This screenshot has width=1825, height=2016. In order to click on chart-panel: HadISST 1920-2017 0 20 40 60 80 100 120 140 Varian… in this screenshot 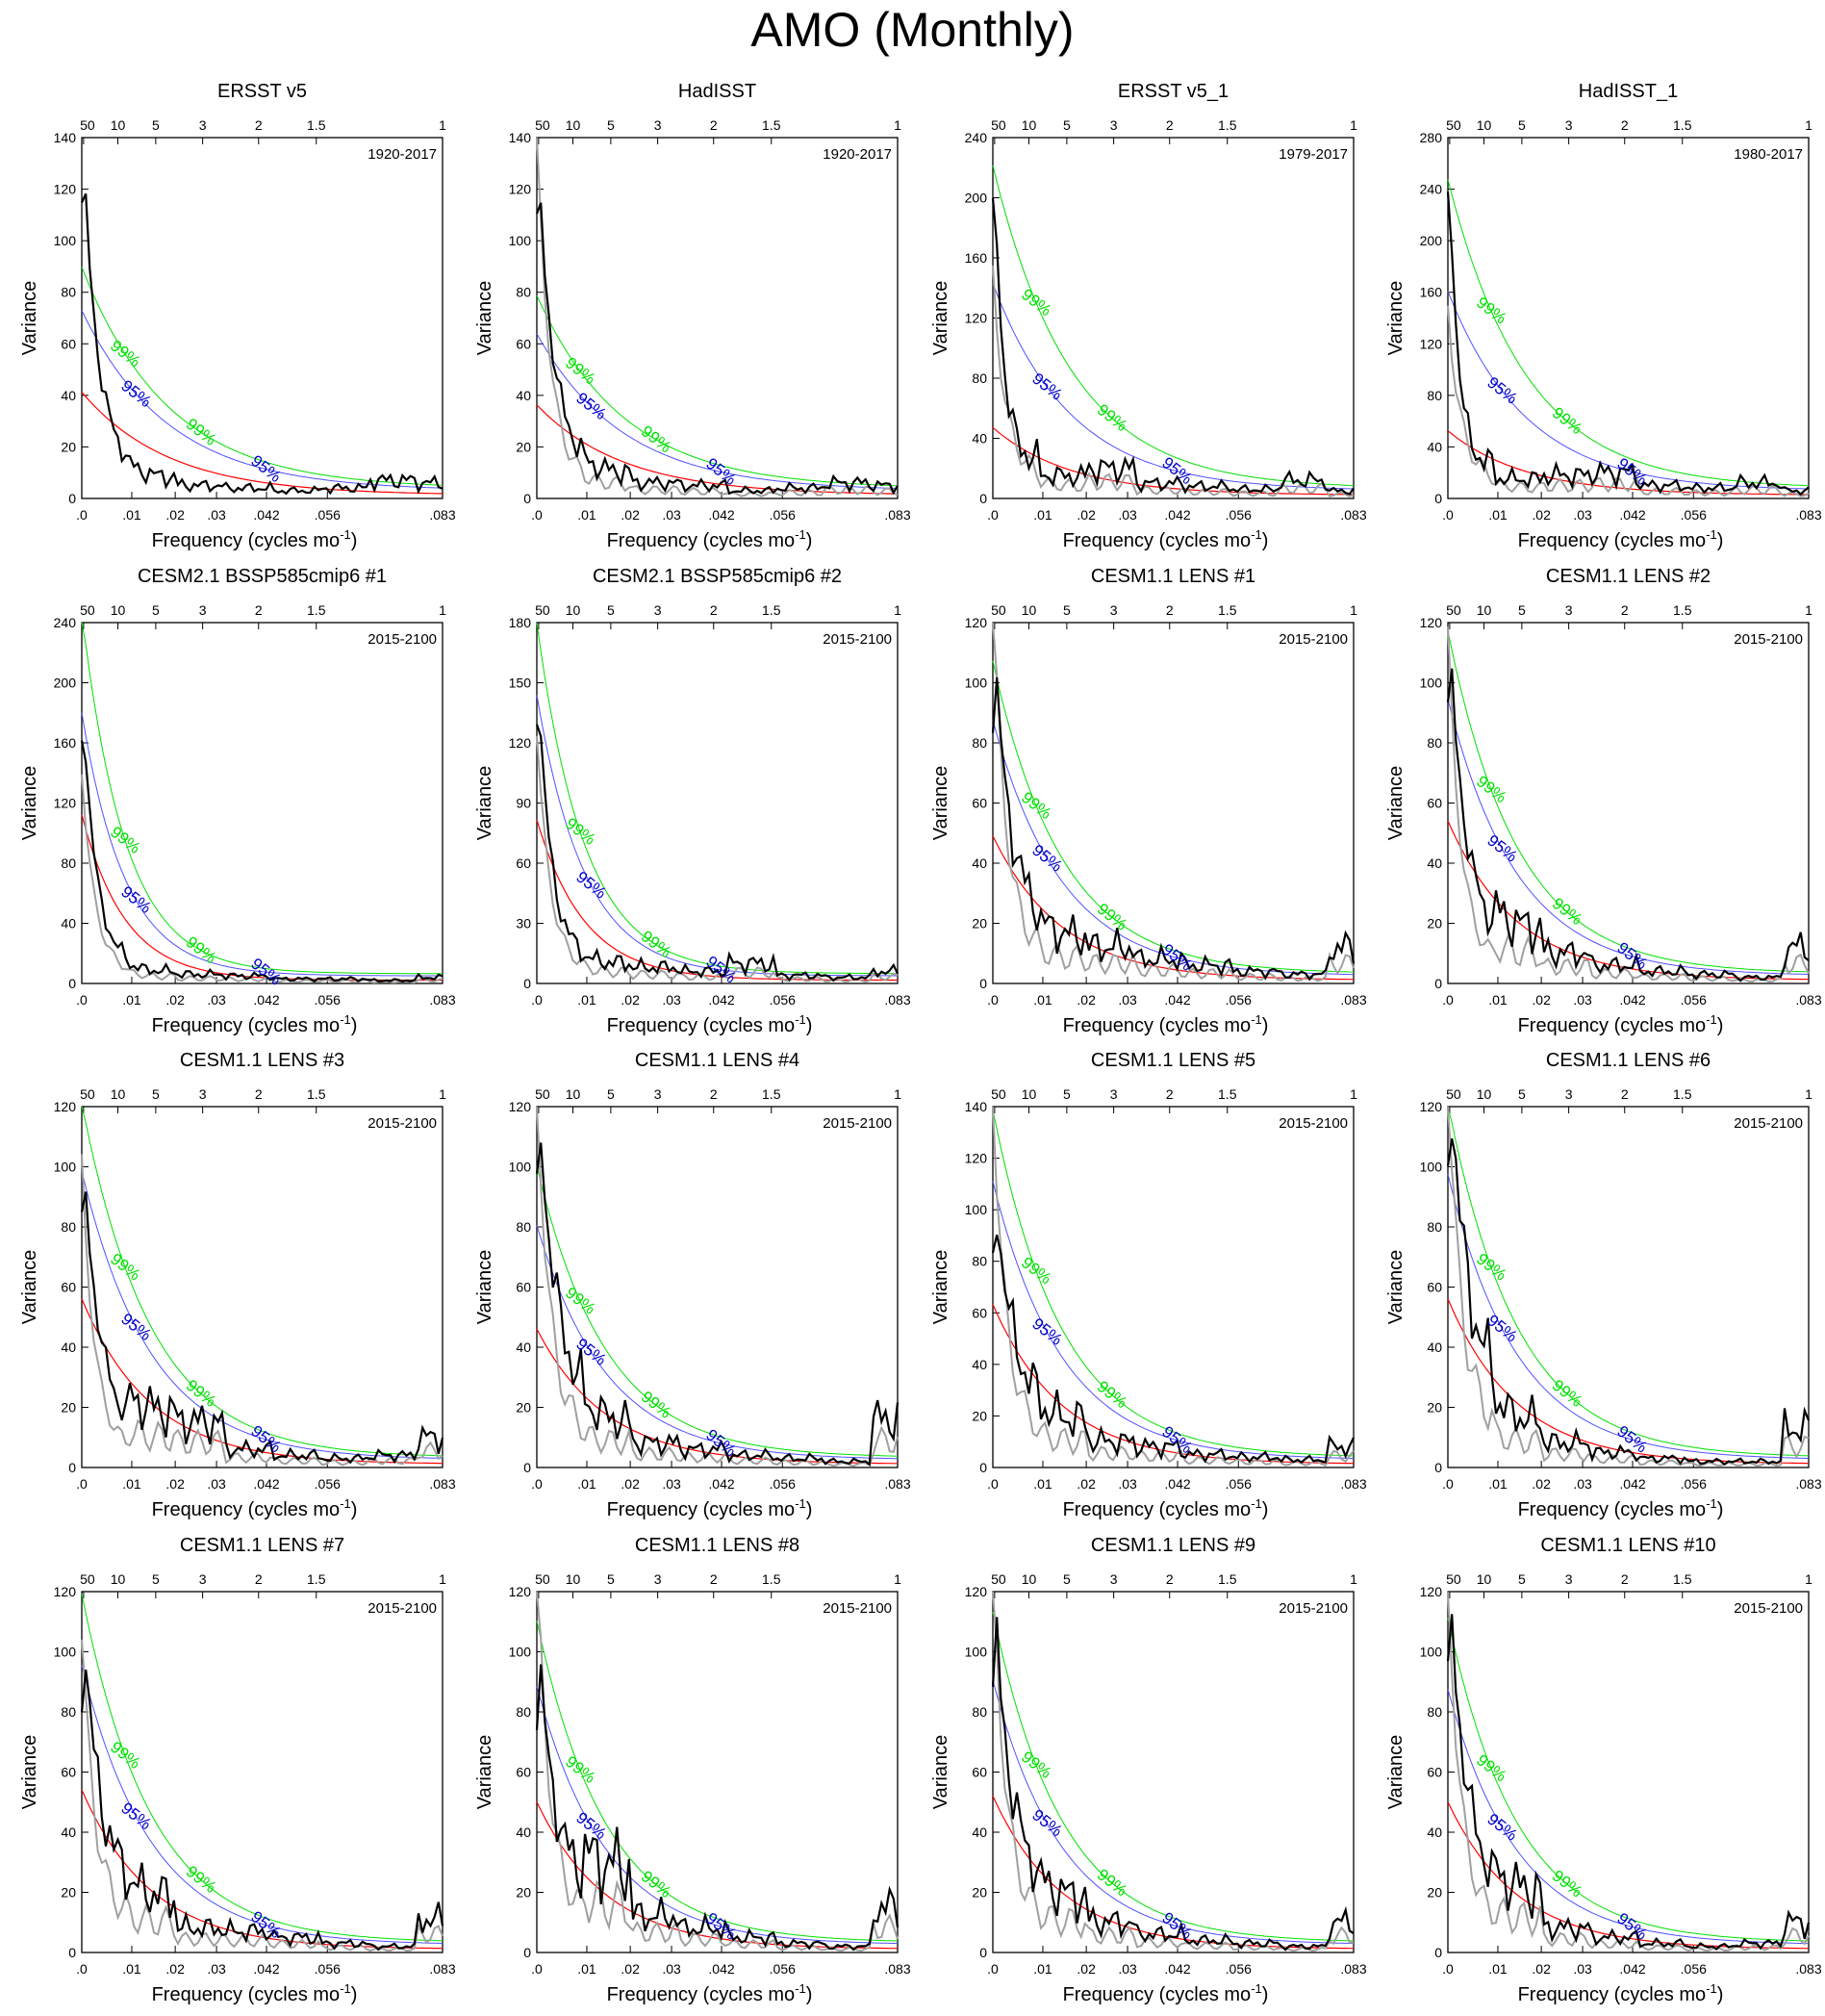, I will do `click(692, 316)`.